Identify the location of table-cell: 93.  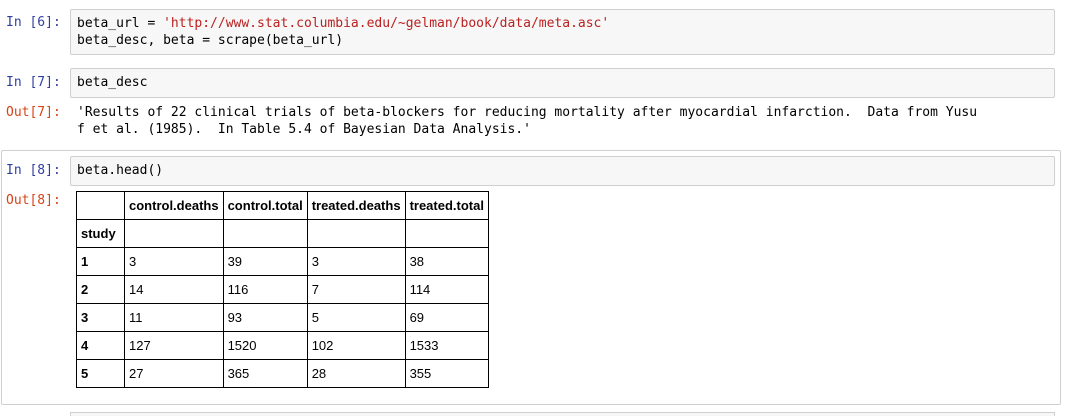
(265, 317).